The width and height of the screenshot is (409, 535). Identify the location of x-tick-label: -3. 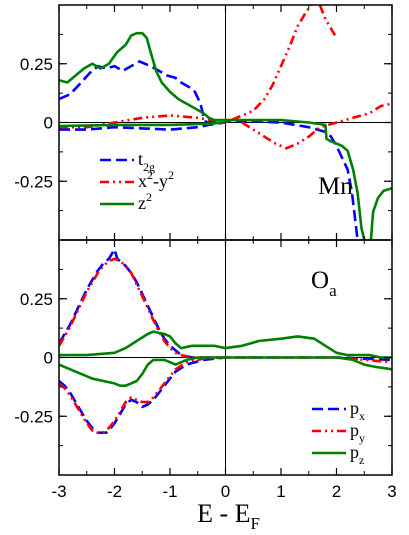
(58, 491).